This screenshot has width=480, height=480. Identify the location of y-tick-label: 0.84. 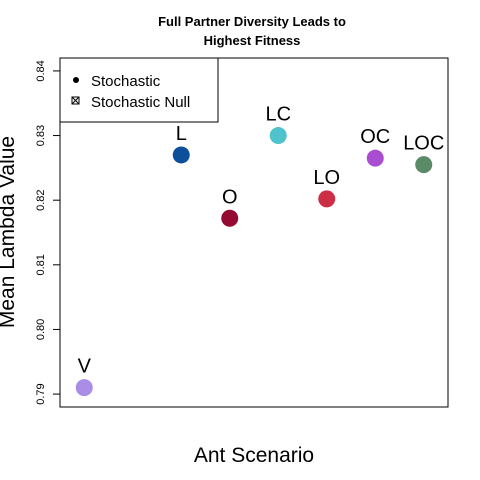
(41, 70).